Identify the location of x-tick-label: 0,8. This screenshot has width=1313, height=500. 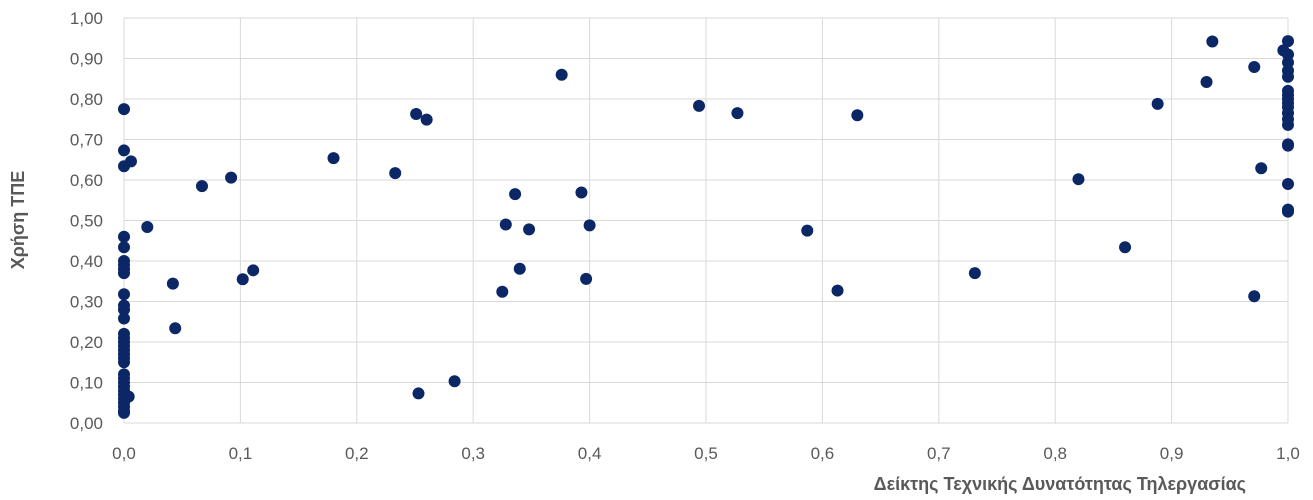
(1055, 453).